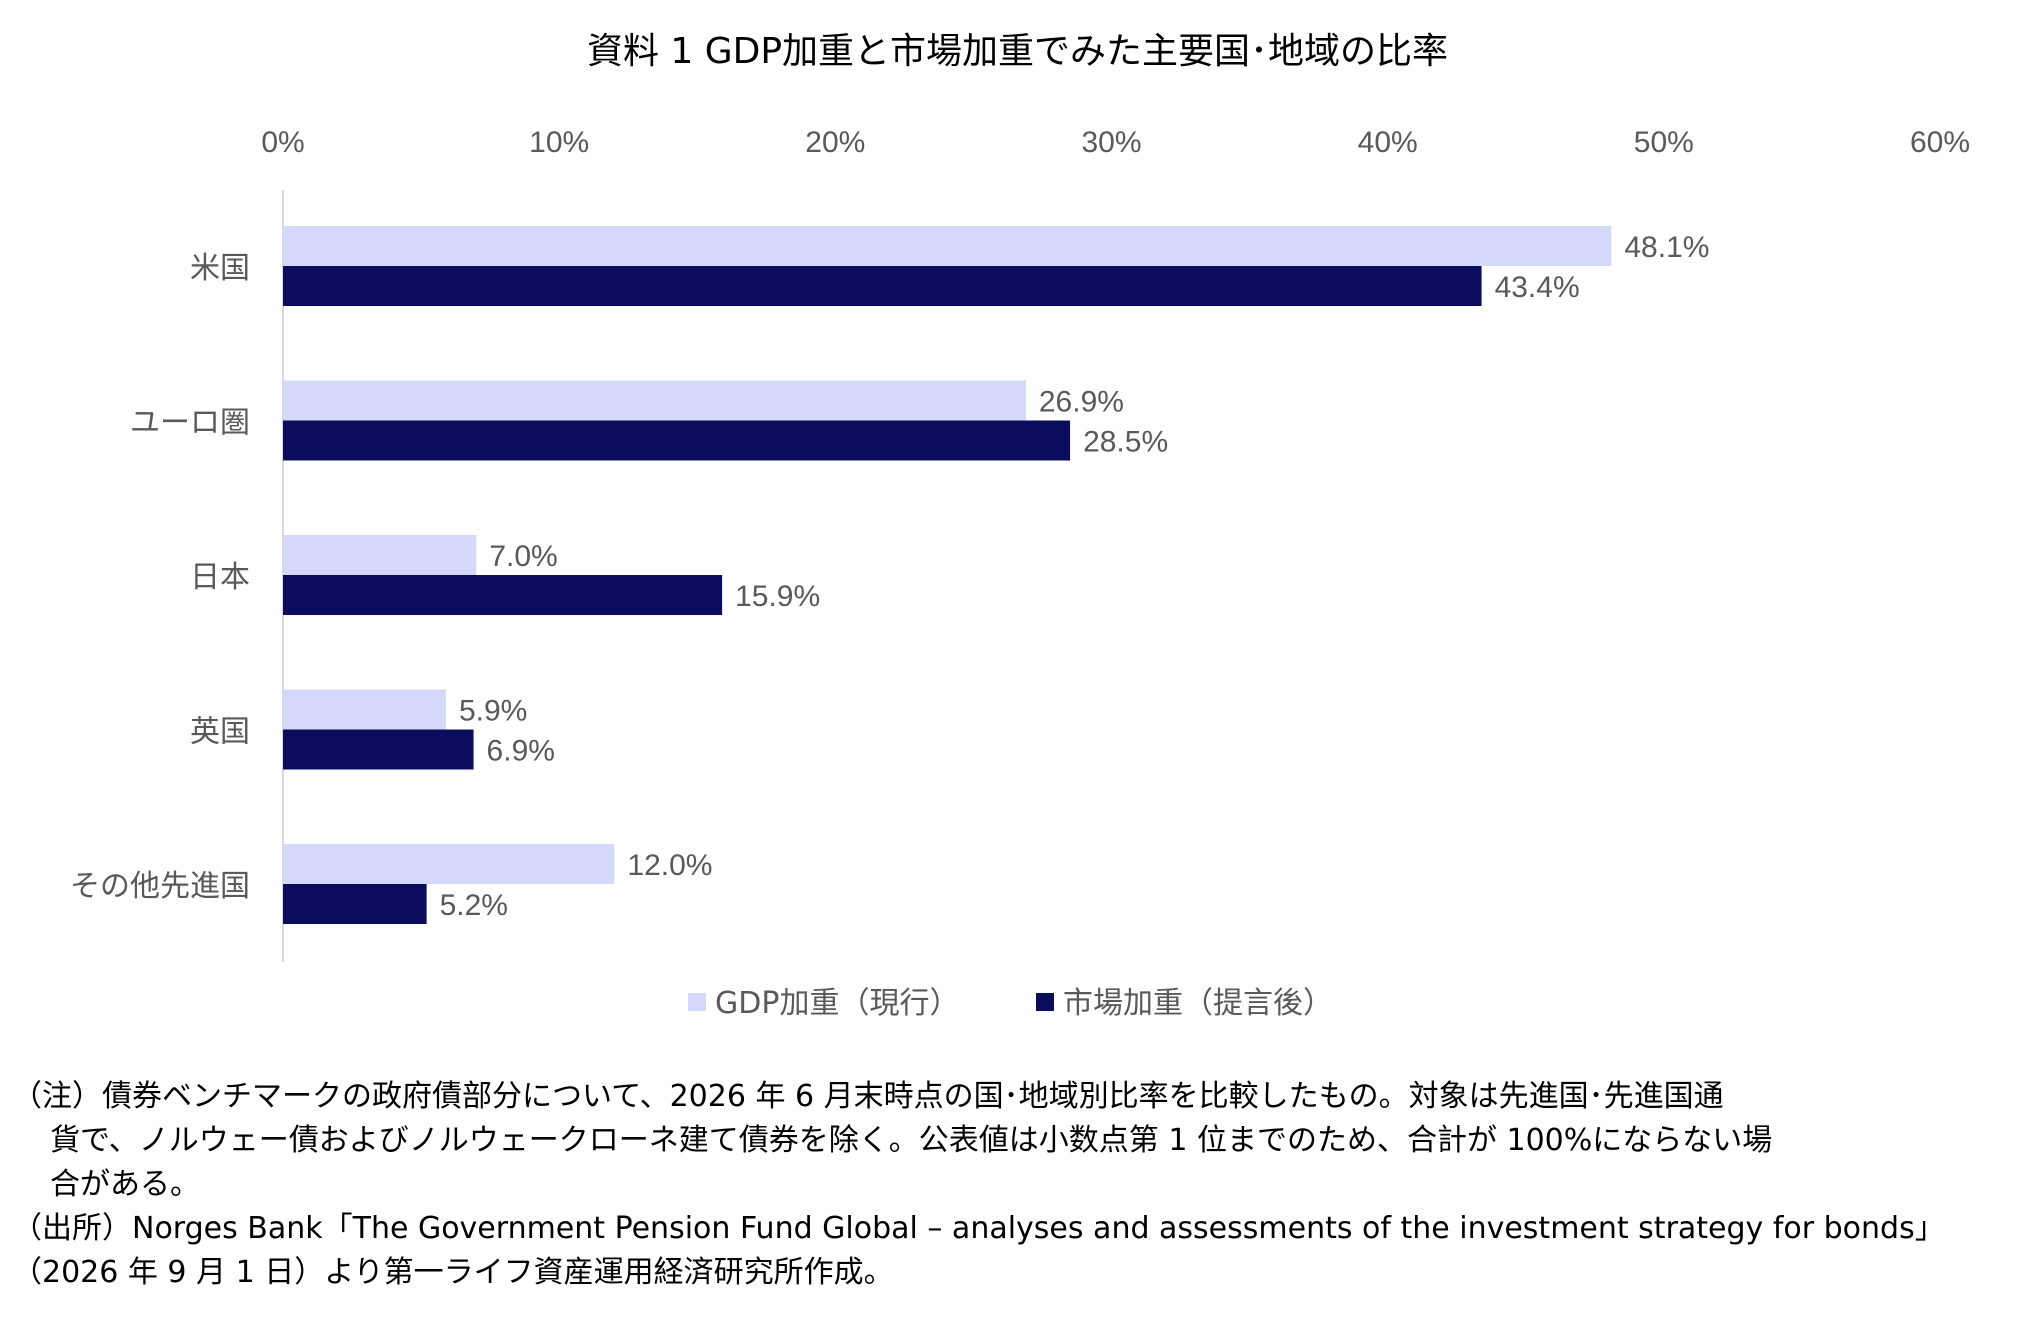 The width and height of the screenshot is (2035, 1330). Describe the element at coordinates (1125, 442) in the screenshot. I see `data-label: 28.5%` at that location.